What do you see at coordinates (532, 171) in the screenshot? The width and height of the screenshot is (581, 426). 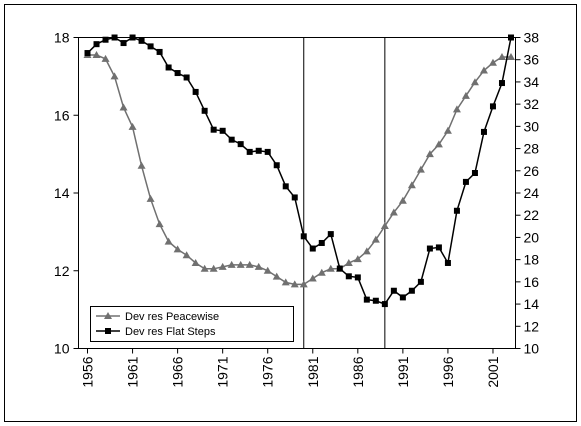 I see `y2-tick-label: 26` at bounding box center [532, 171].